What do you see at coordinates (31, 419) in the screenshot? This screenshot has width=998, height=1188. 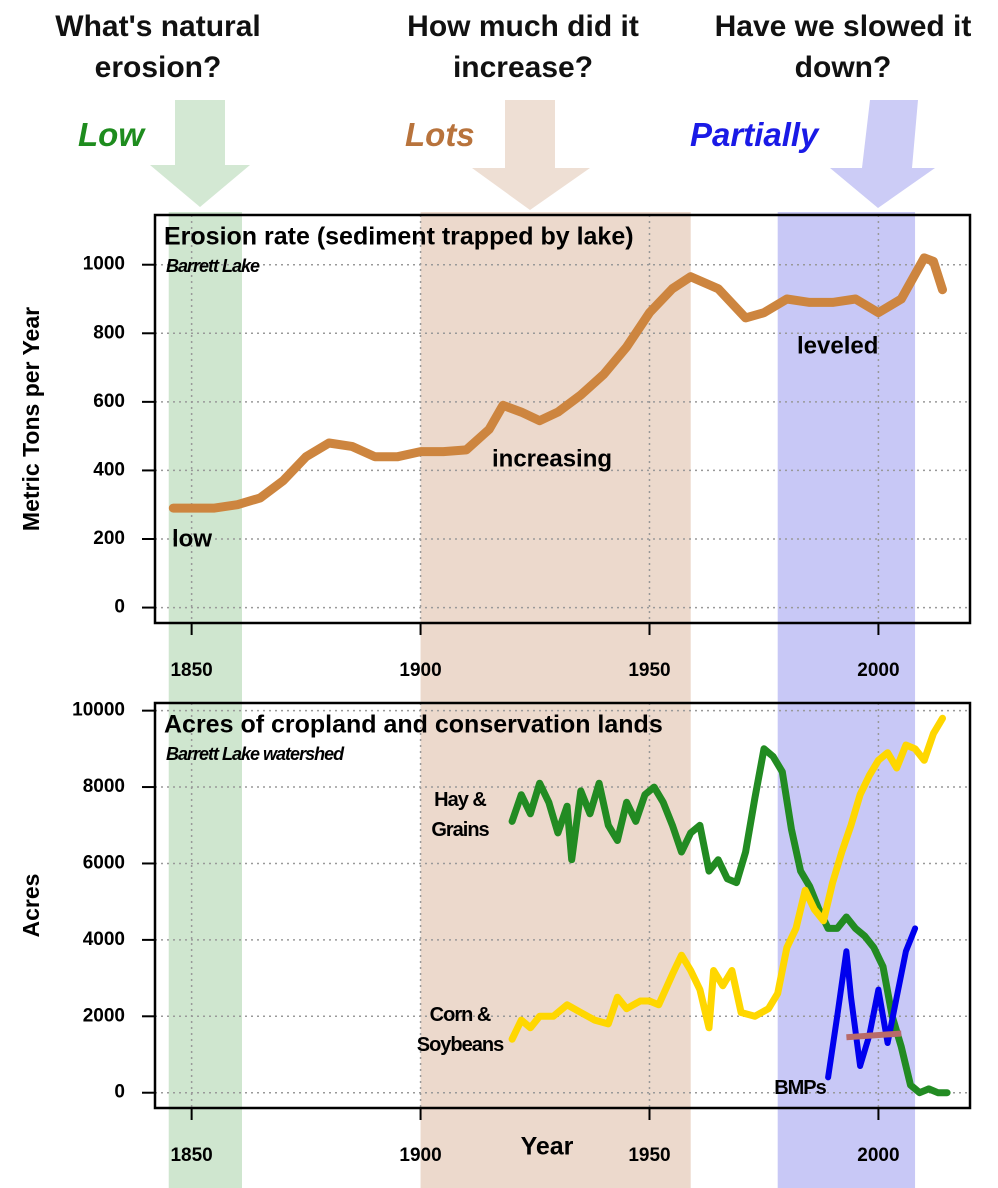 I see `y-axis-label: Metric Tons per Year` at bounding box center [31, 419].